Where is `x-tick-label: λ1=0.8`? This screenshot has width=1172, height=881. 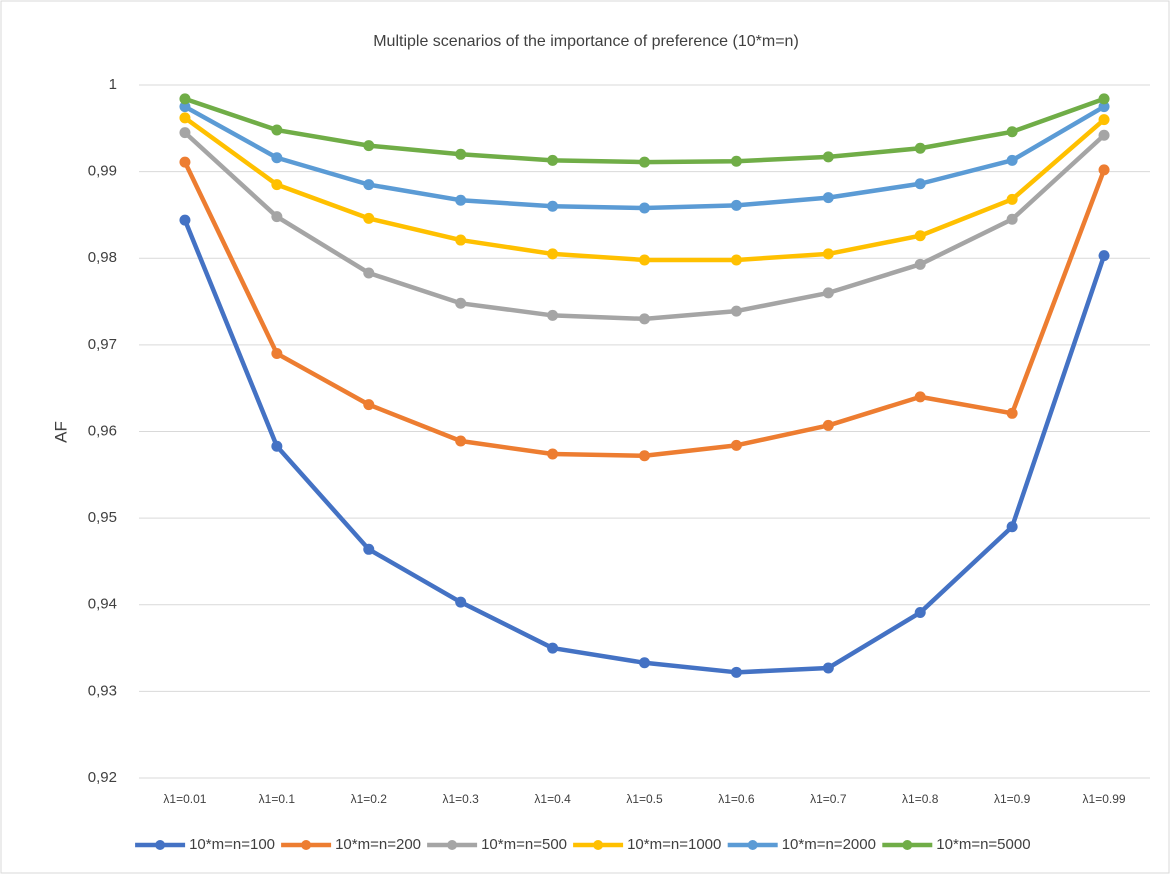 x-tick-label: λ1=0.8 is located at coordinates (920, 799).